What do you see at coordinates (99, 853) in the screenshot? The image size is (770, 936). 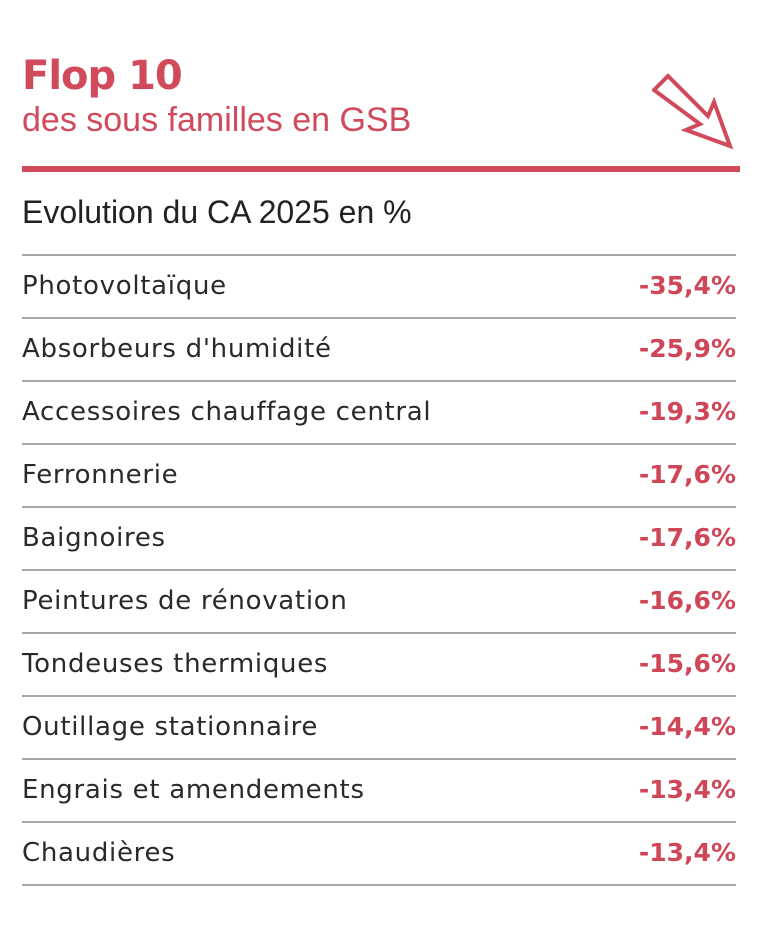 I see `row-label: Chaudières` at bounding box center [99, 853].